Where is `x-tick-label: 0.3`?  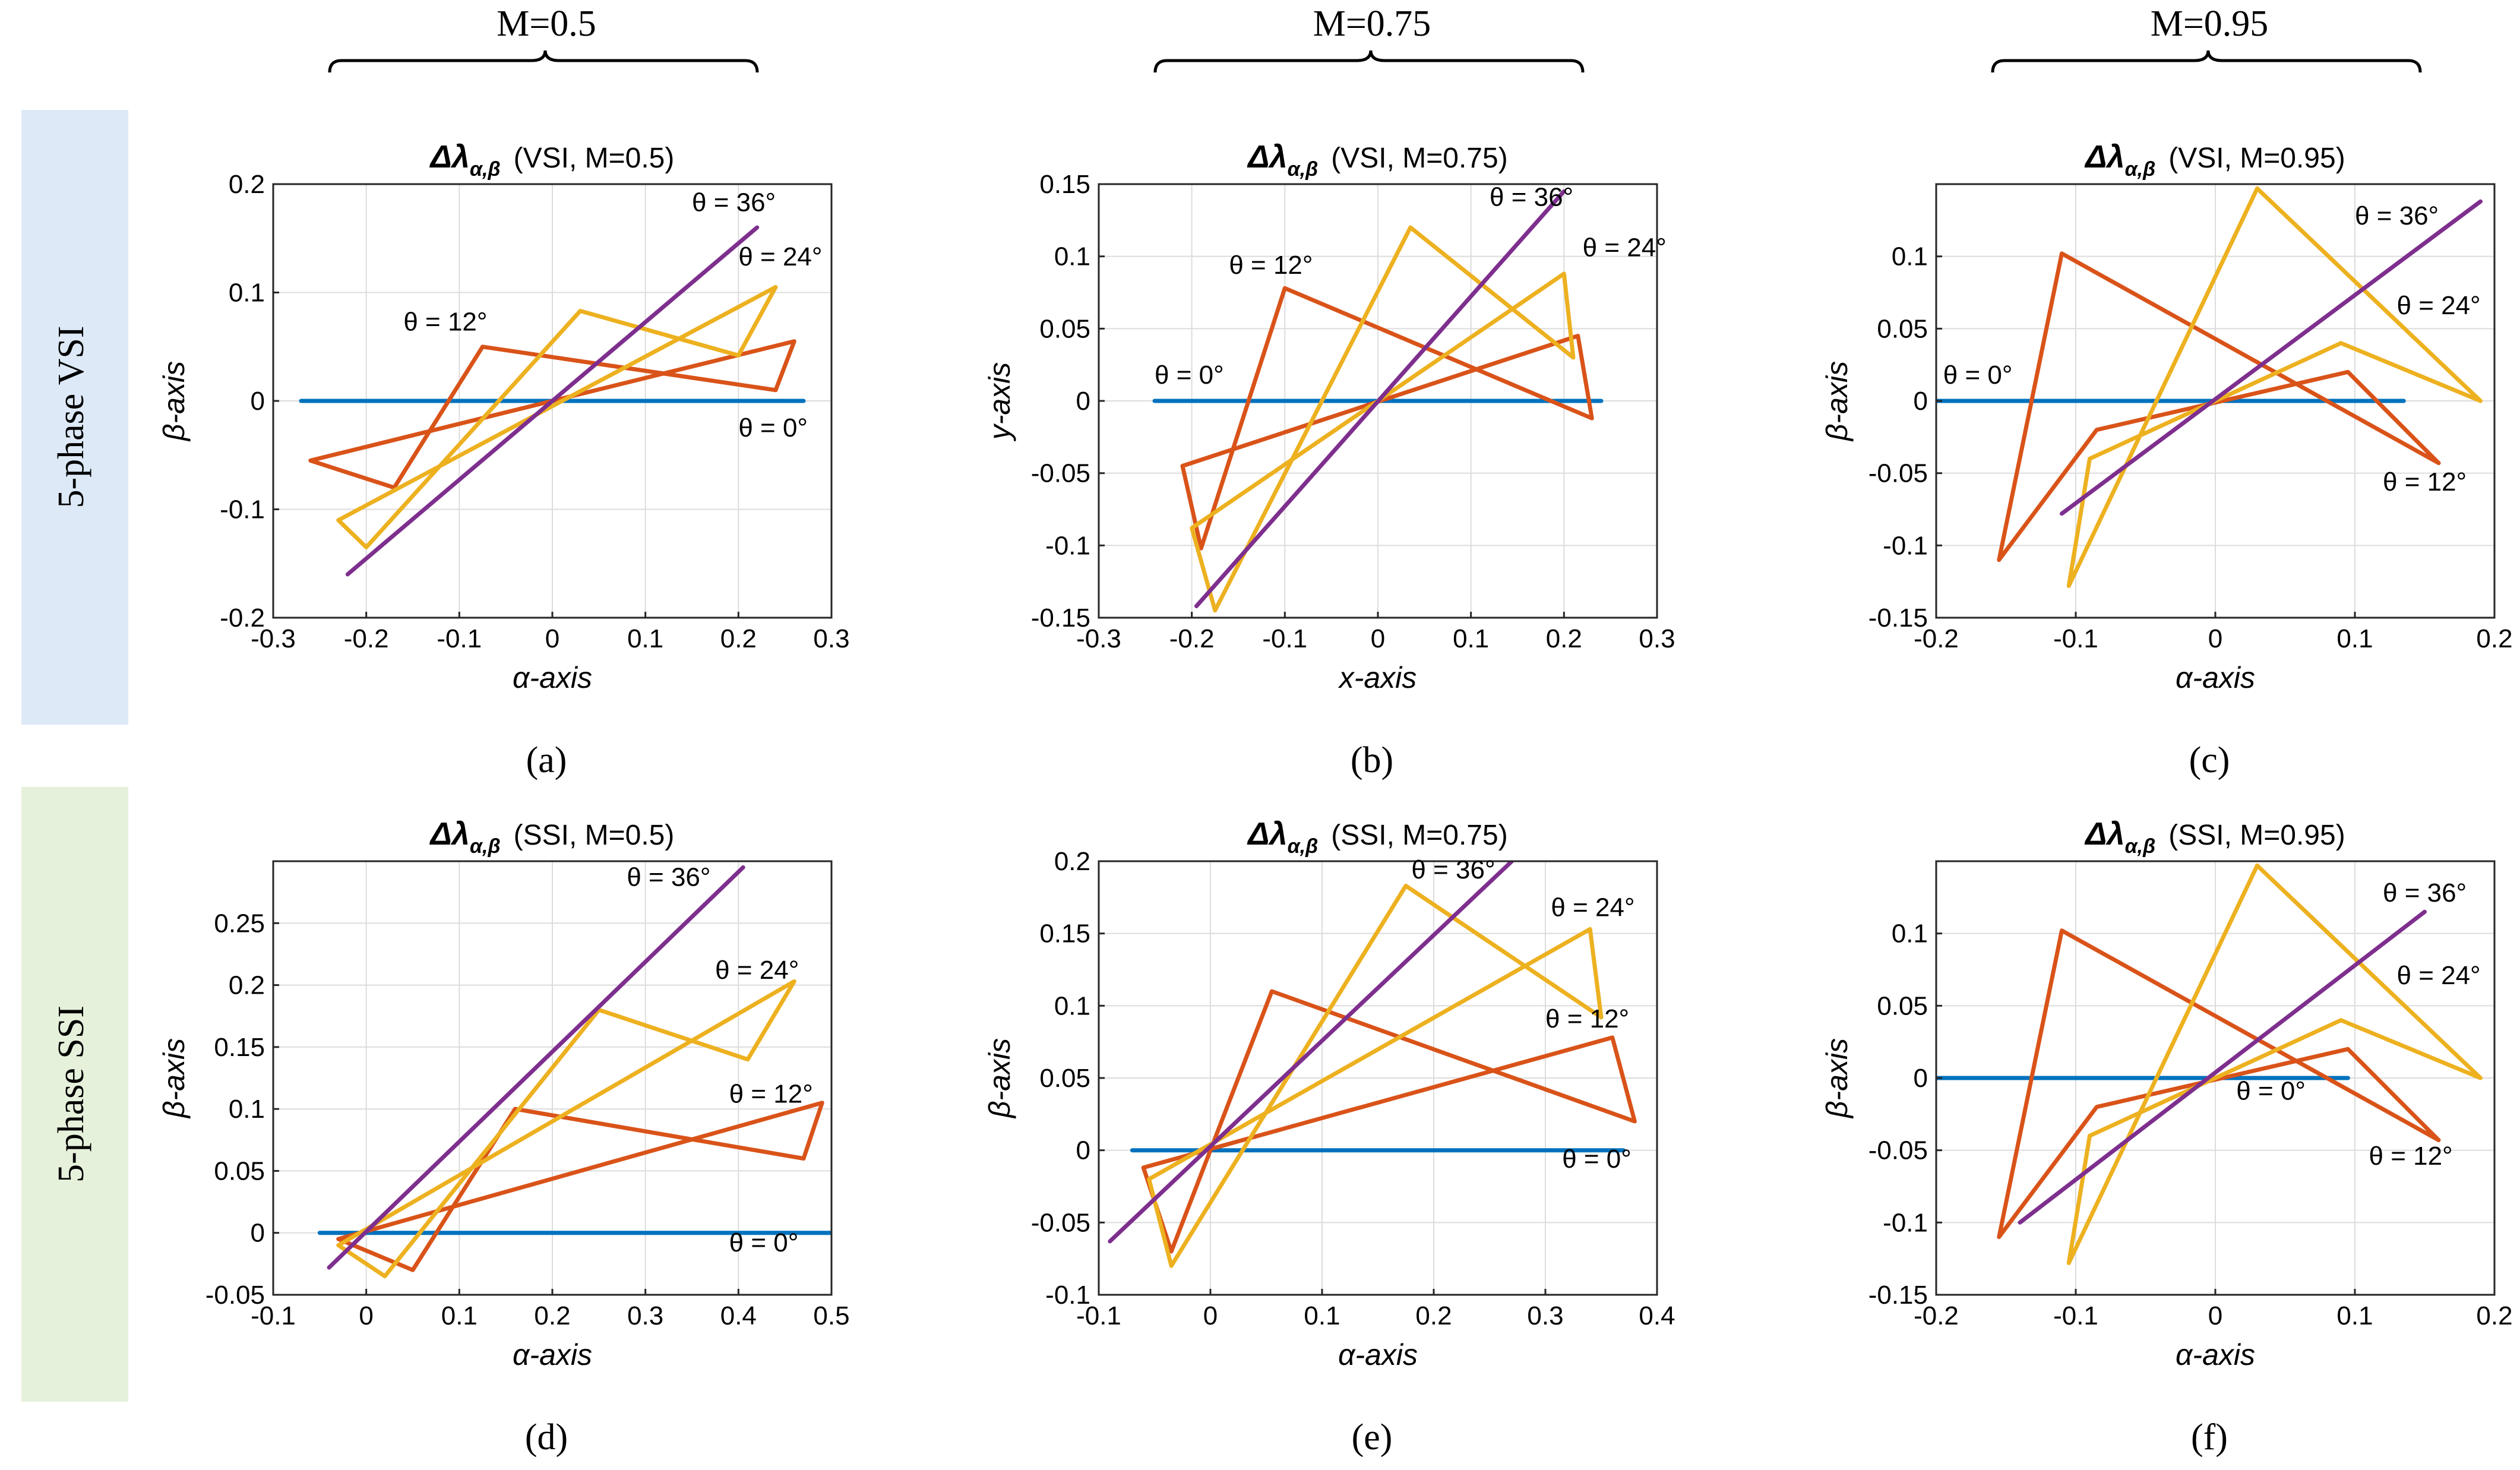 x-tick-label: 0.3 is located at coordinates (1657, 639).